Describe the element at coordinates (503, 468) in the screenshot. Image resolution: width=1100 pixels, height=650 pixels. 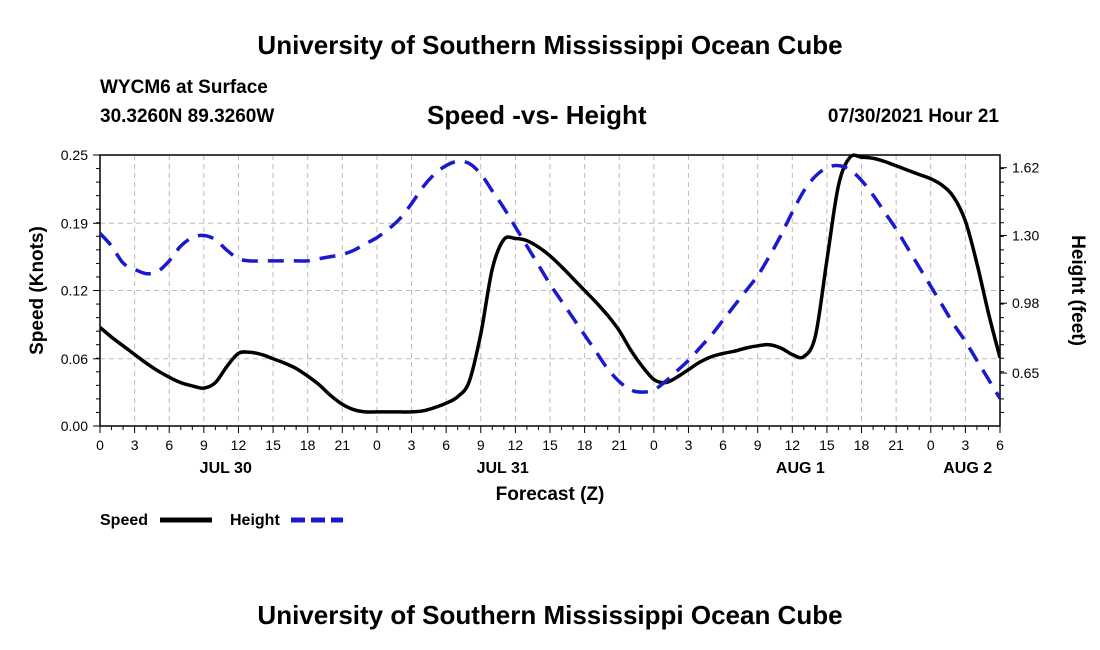
I see `date-label: JUL 31` at that location.